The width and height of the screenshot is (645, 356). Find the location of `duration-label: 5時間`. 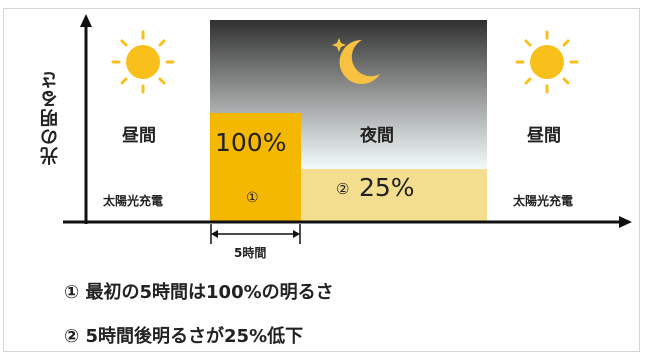

duration-label: 5時間 is located at coordinates (250, 253).